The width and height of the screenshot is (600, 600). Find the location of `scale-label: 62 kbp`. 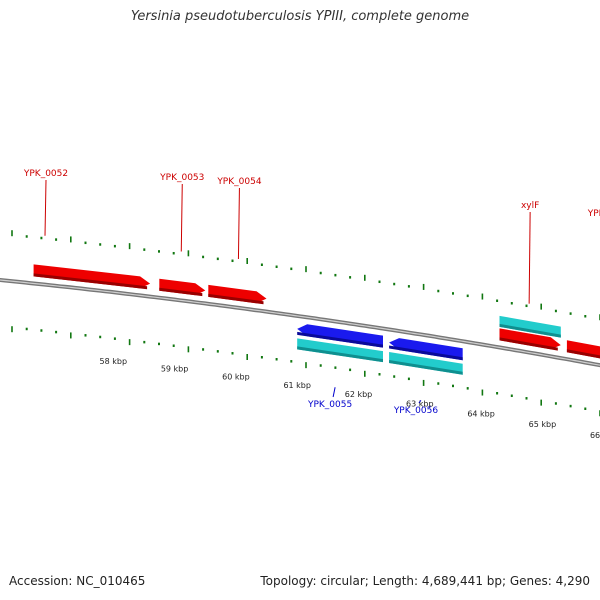

scale-label: 62 kbp is located at coordinates (359, 394).